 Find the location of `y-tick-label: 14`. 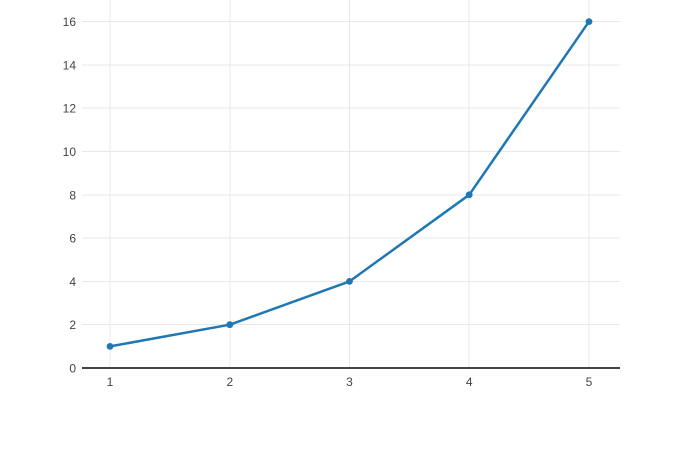

y-tick-label: 14 is located at coordinates (70, 65).